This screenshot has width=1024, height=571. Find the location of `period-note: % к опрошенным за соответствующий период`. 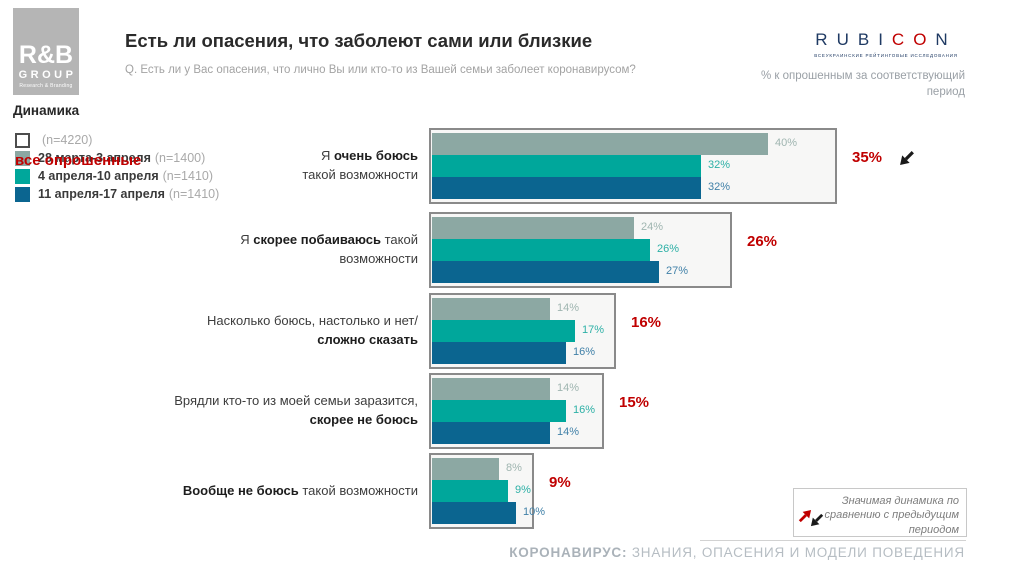

period-note: % к опрошенным за соответствующий период is located at coordinates (850, 84).